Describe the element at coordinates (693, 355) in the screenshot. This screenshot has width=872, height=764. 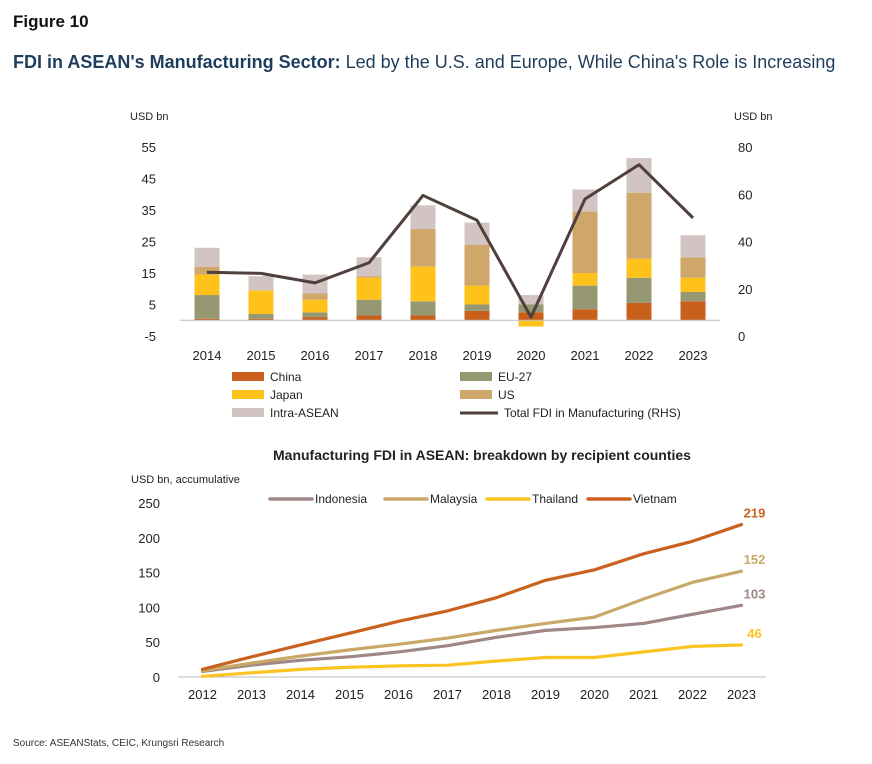
I see `chart1-x-tick-label: 2023` at that location.